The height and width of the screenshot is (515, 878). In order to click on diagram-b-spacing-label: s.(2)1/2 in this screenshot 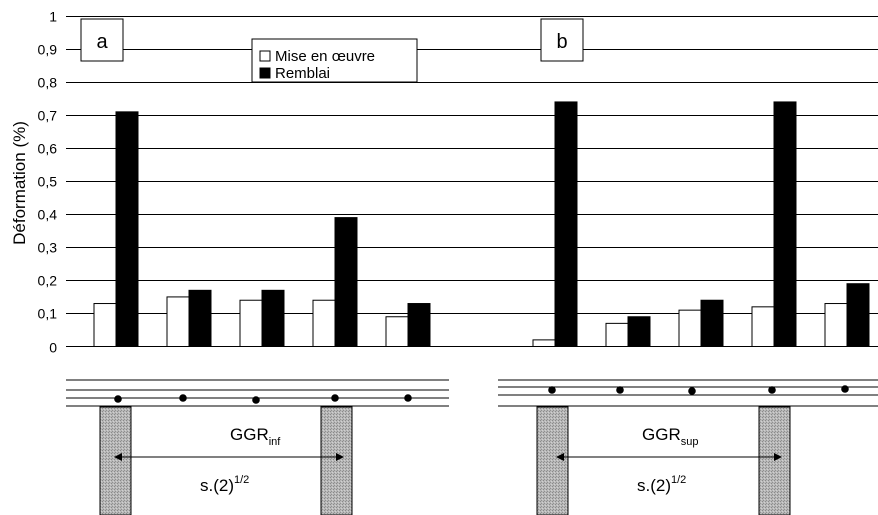, I will do `click(661, 484)`.